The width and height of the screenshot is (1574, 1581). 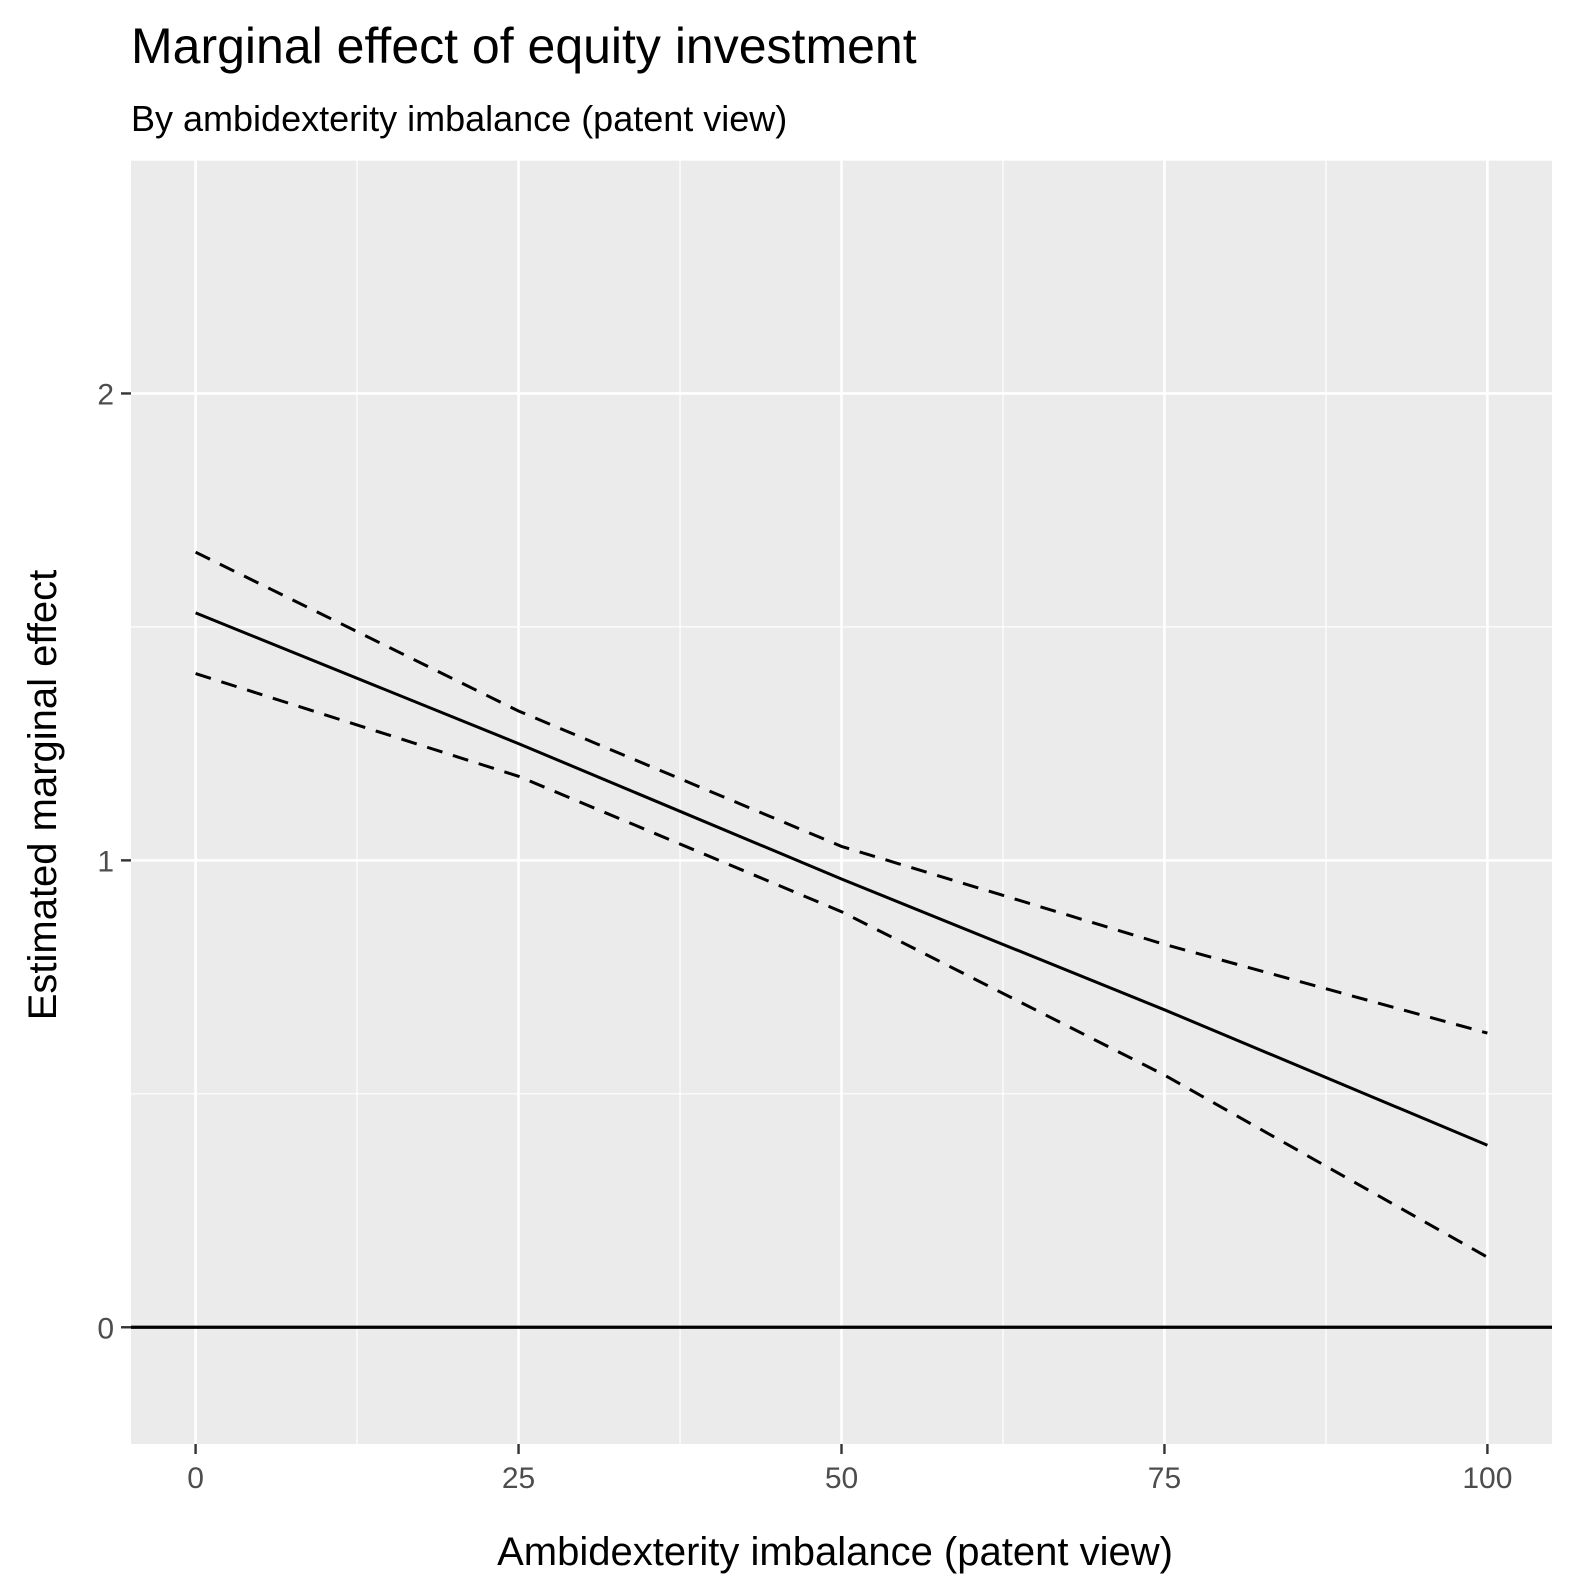 What do you see at coordinates (841, 1478) in the screenshot?
I see `x-tick-label: 50` at bounding box center [841, 1478].